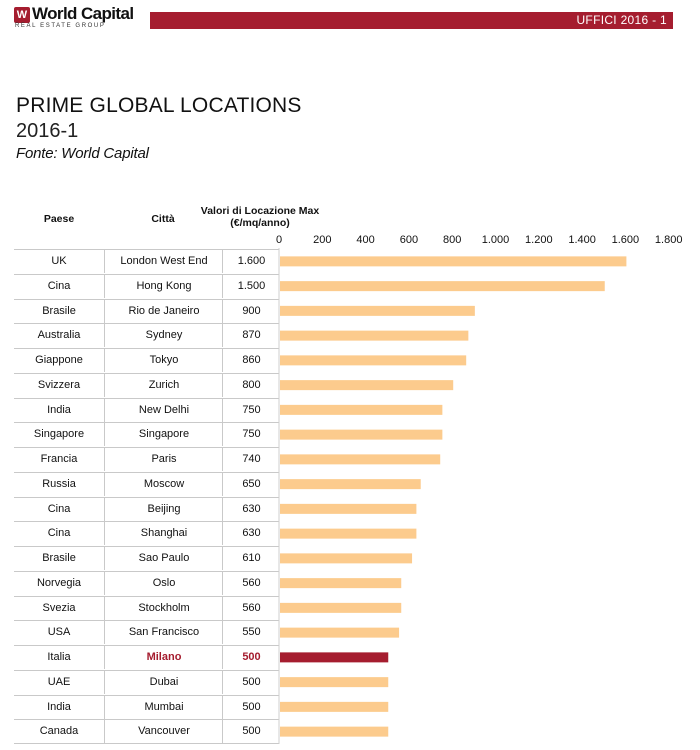 The width and height of the screenshot is (700, 750). I want to click on table-row: Norvegia Oslo 560, so click(147, 583).